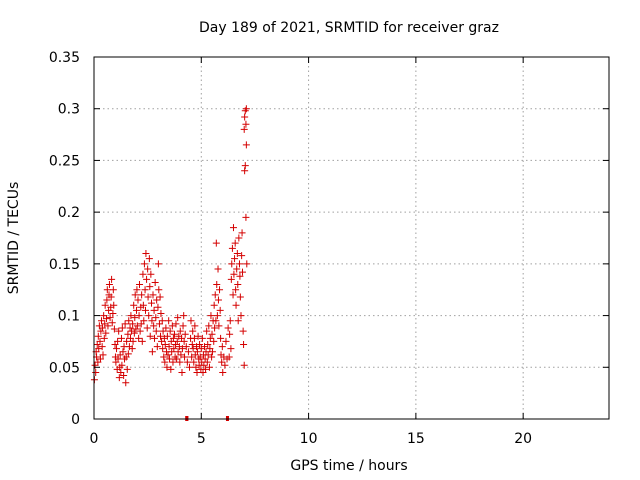  Describe the element at coordinates (64, 265) in the screenshot. I see `y-tick-label: 0.15` at that location.